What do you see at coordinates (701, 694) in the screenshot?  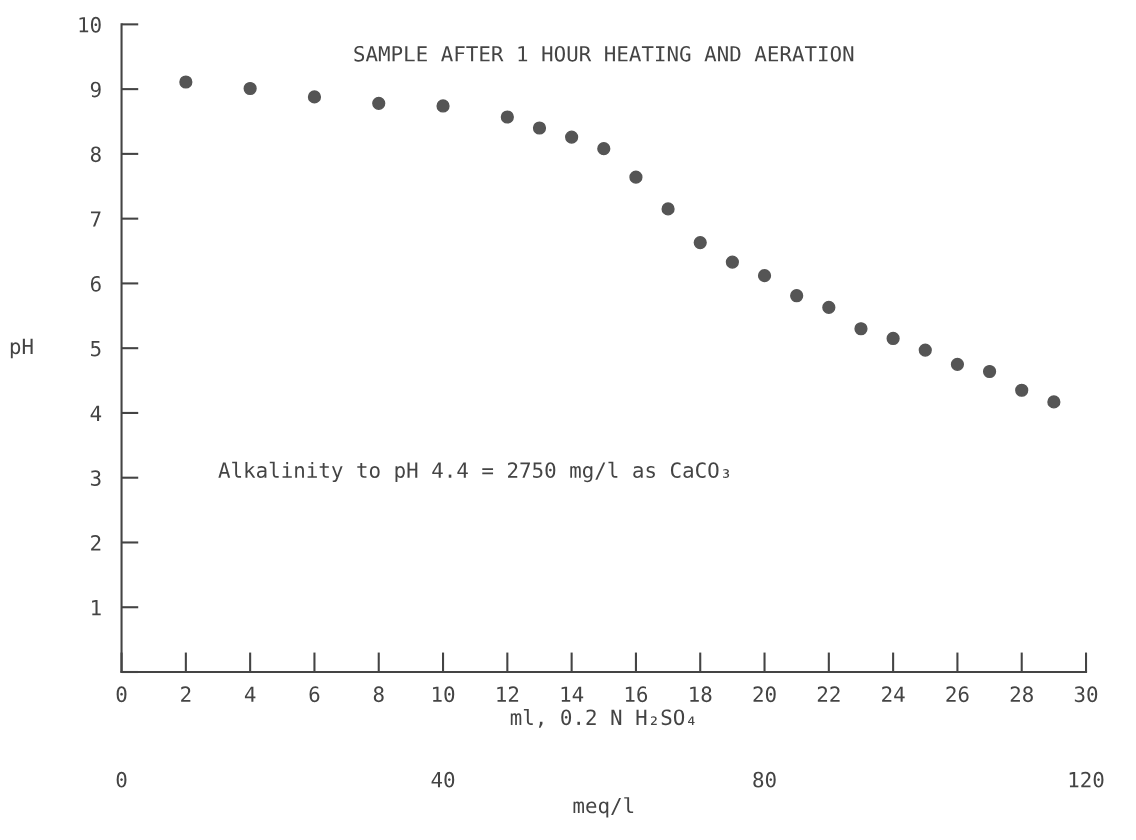 I see `x-tick-label: 18` at bounding box center [701, 694].